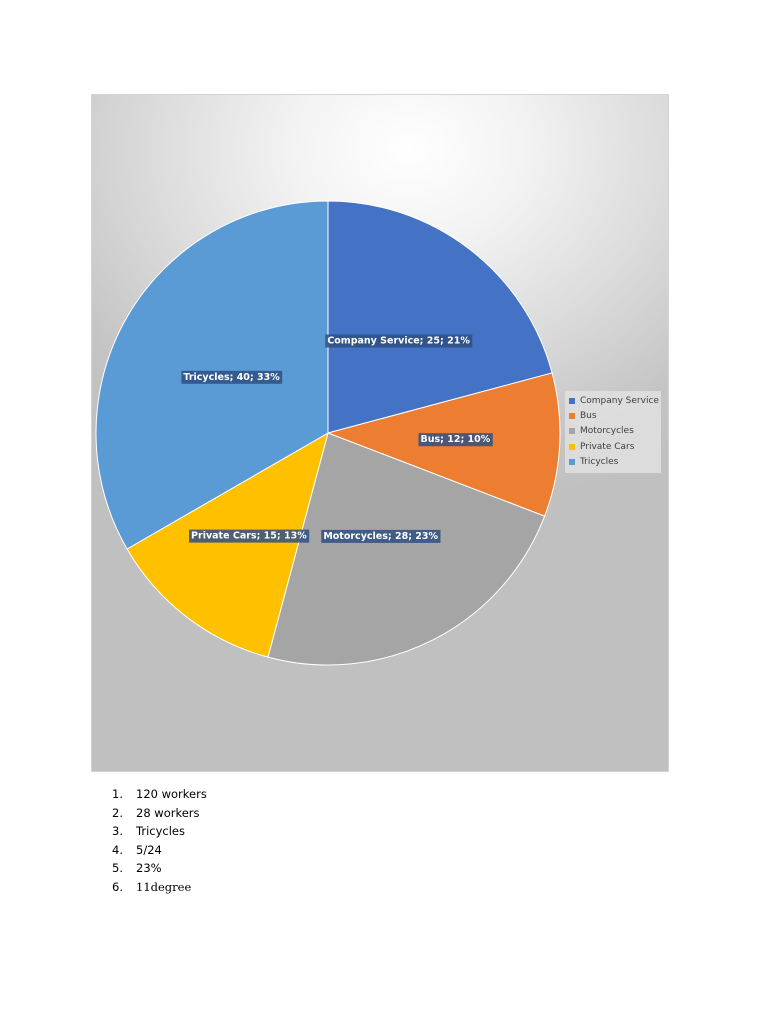  I want to click on legend-item-private-cars: Private Cars, so click(615, 446).